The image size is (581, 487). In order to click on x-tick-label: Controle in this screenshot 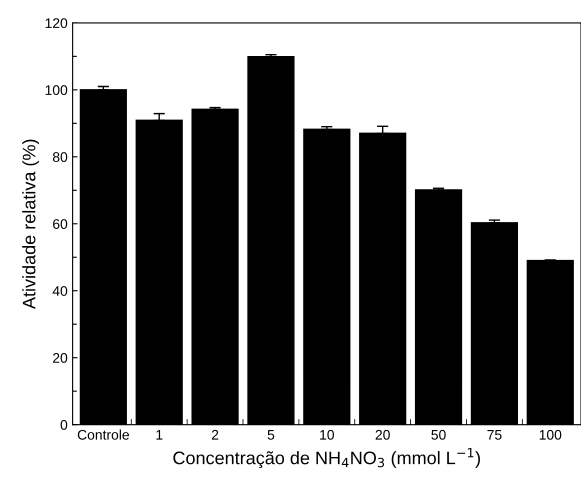, I will do `click(103, 435)`.